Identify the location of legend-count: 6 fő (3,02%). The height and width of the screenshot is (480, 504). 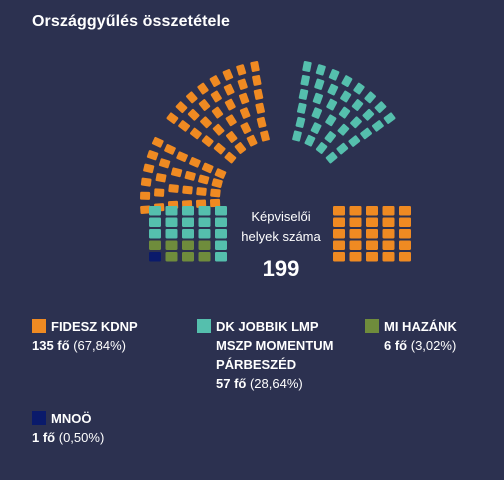
(420, 345).